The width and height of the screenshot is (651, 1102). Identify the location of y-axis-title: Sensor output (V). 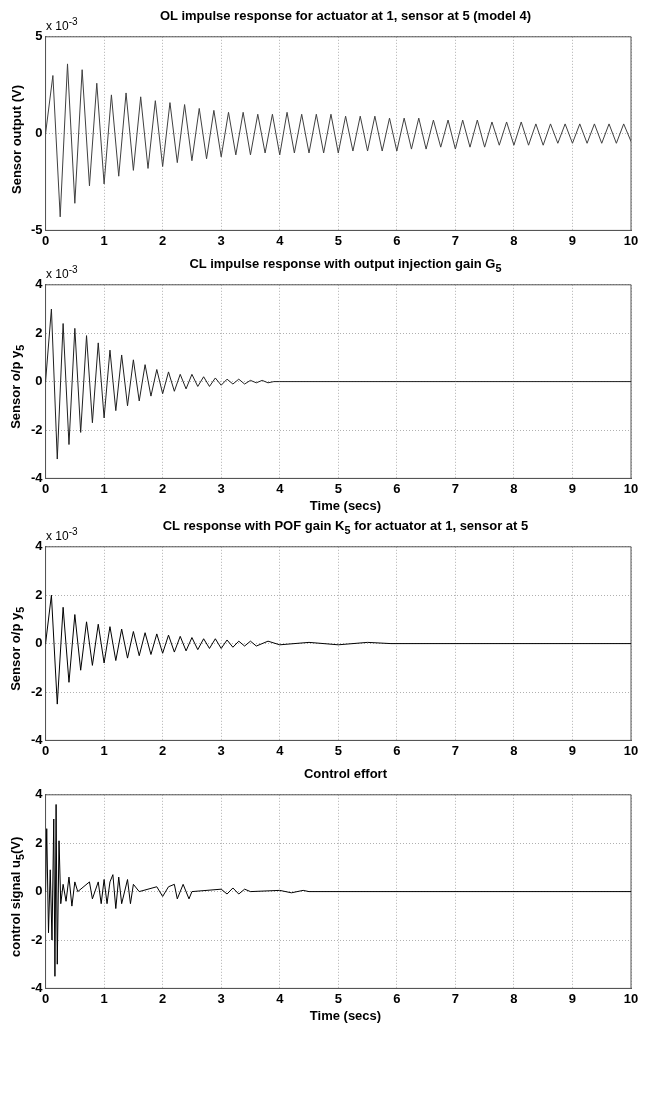
(17, 139).